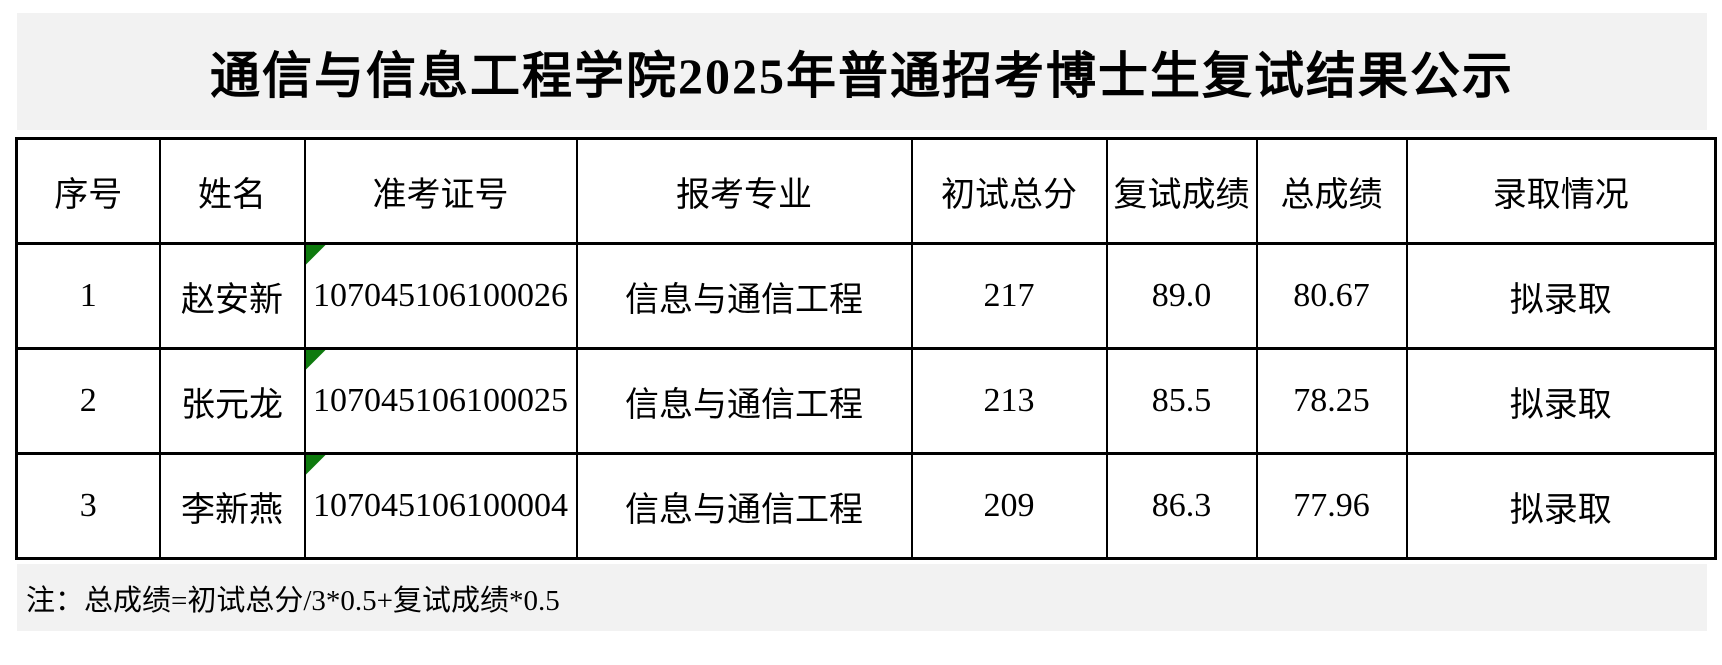 Image resolution: width=1722 pixels, height=665 pixels. I want to click on cell-initial-score: 213, so click(1009, 401).